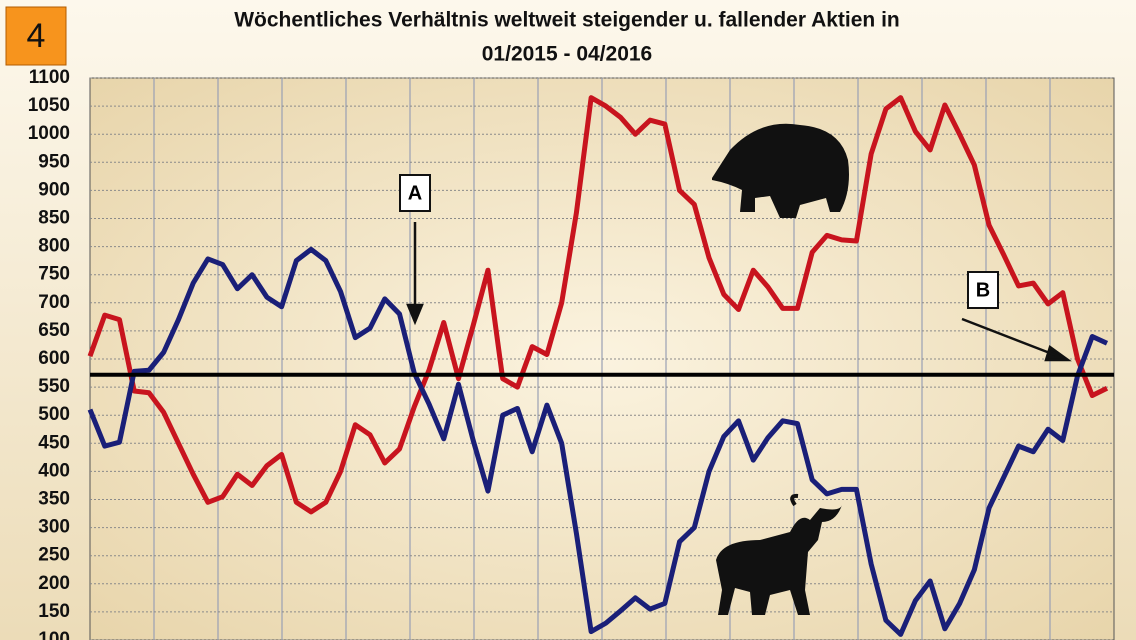  What do you see at coordinates (54, 442) in the screenshot?
I see `y-tick-label: 450` at bounding box center [54, 442].